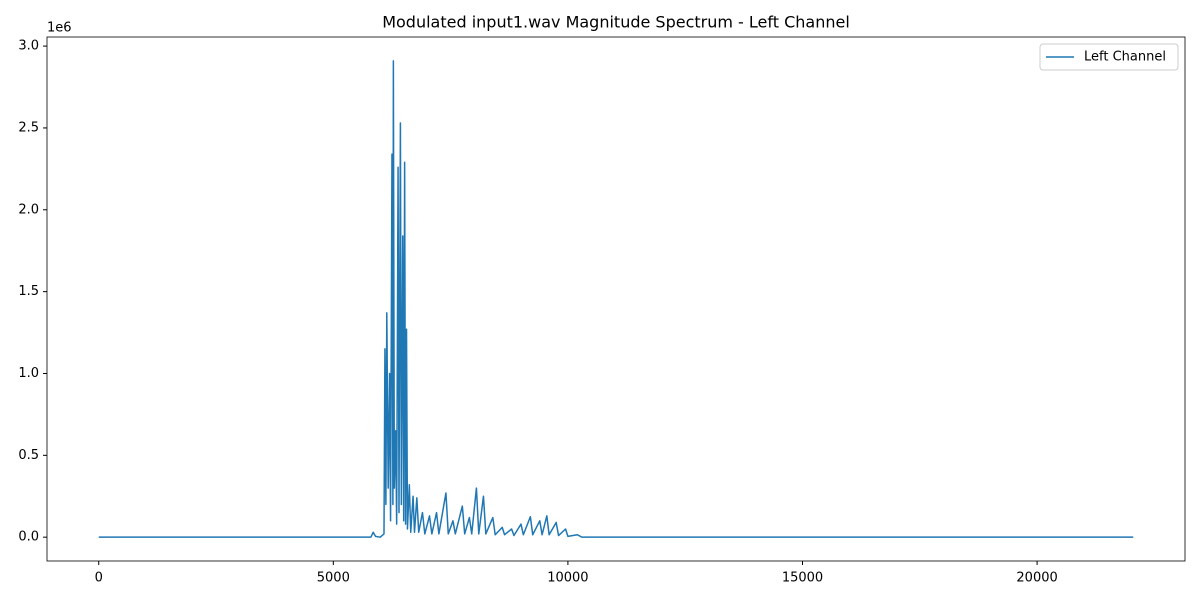  What do you see at coordinates (28, 537) in the screenshot?
I see `y-tick-label: 0.0` at bounding box center [28, 537].